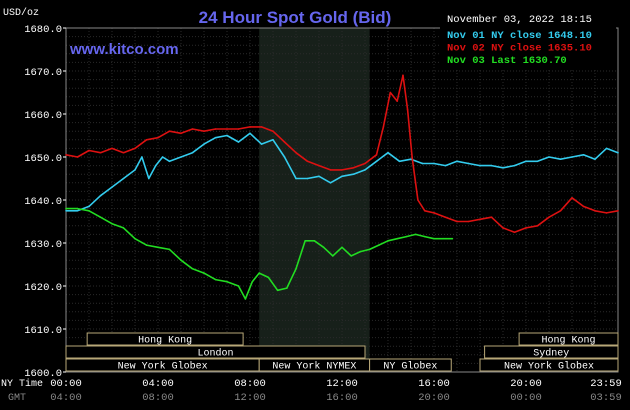 The width and height of the screenshot is (630, 410). I want to click on unit-label: USD/oz, so click(21, 13).